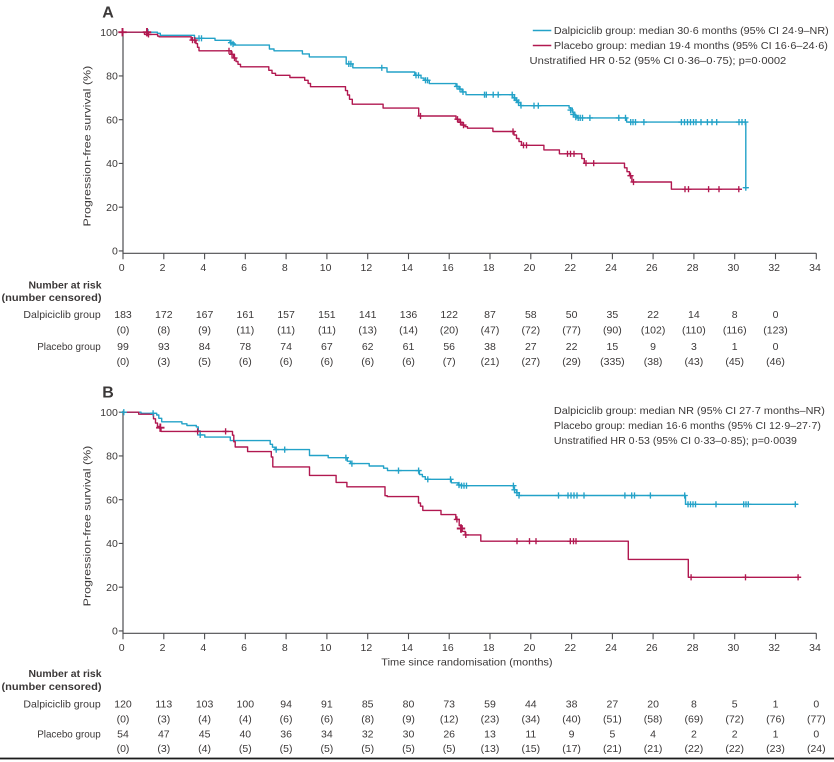  I want to click on svg-text: 5, so click(612, 734).